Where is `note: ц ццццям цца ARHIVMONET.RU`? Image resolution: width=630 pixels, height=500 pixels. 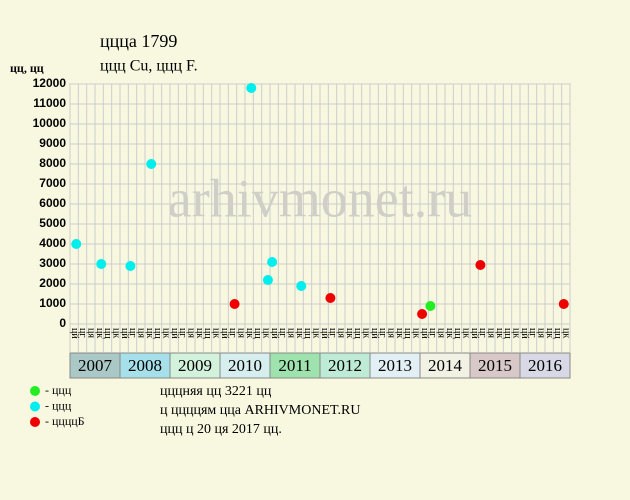
note: ц ццццям цца ARHIVMONET.RU is located at coordinates (260, 410).